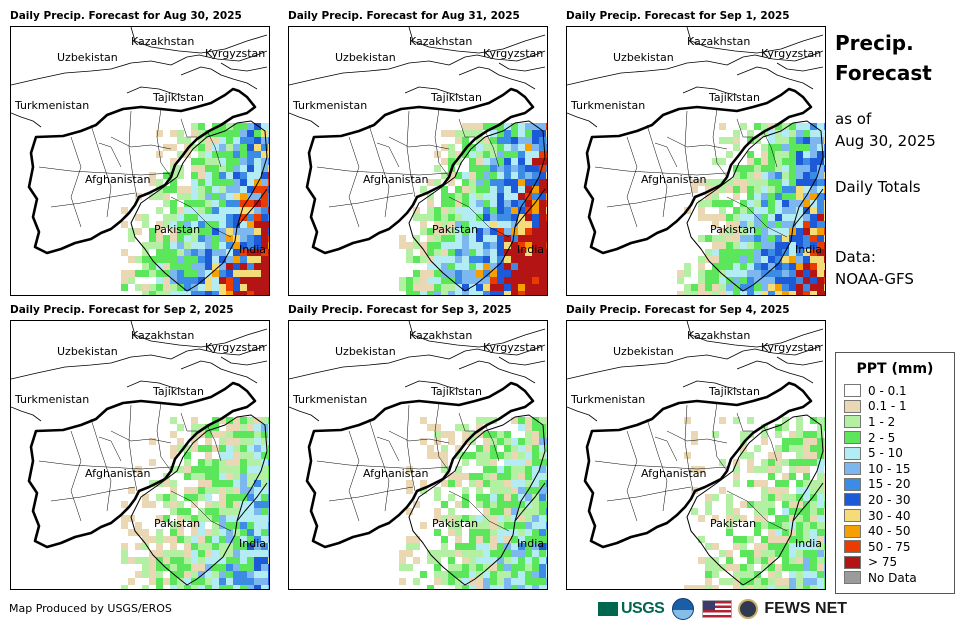 Image resolution: width=970 pixels, height=624 pixels. Describe the element at coordinates (717, 609) in the screenshot. I see `us-flag-icon` at that location.